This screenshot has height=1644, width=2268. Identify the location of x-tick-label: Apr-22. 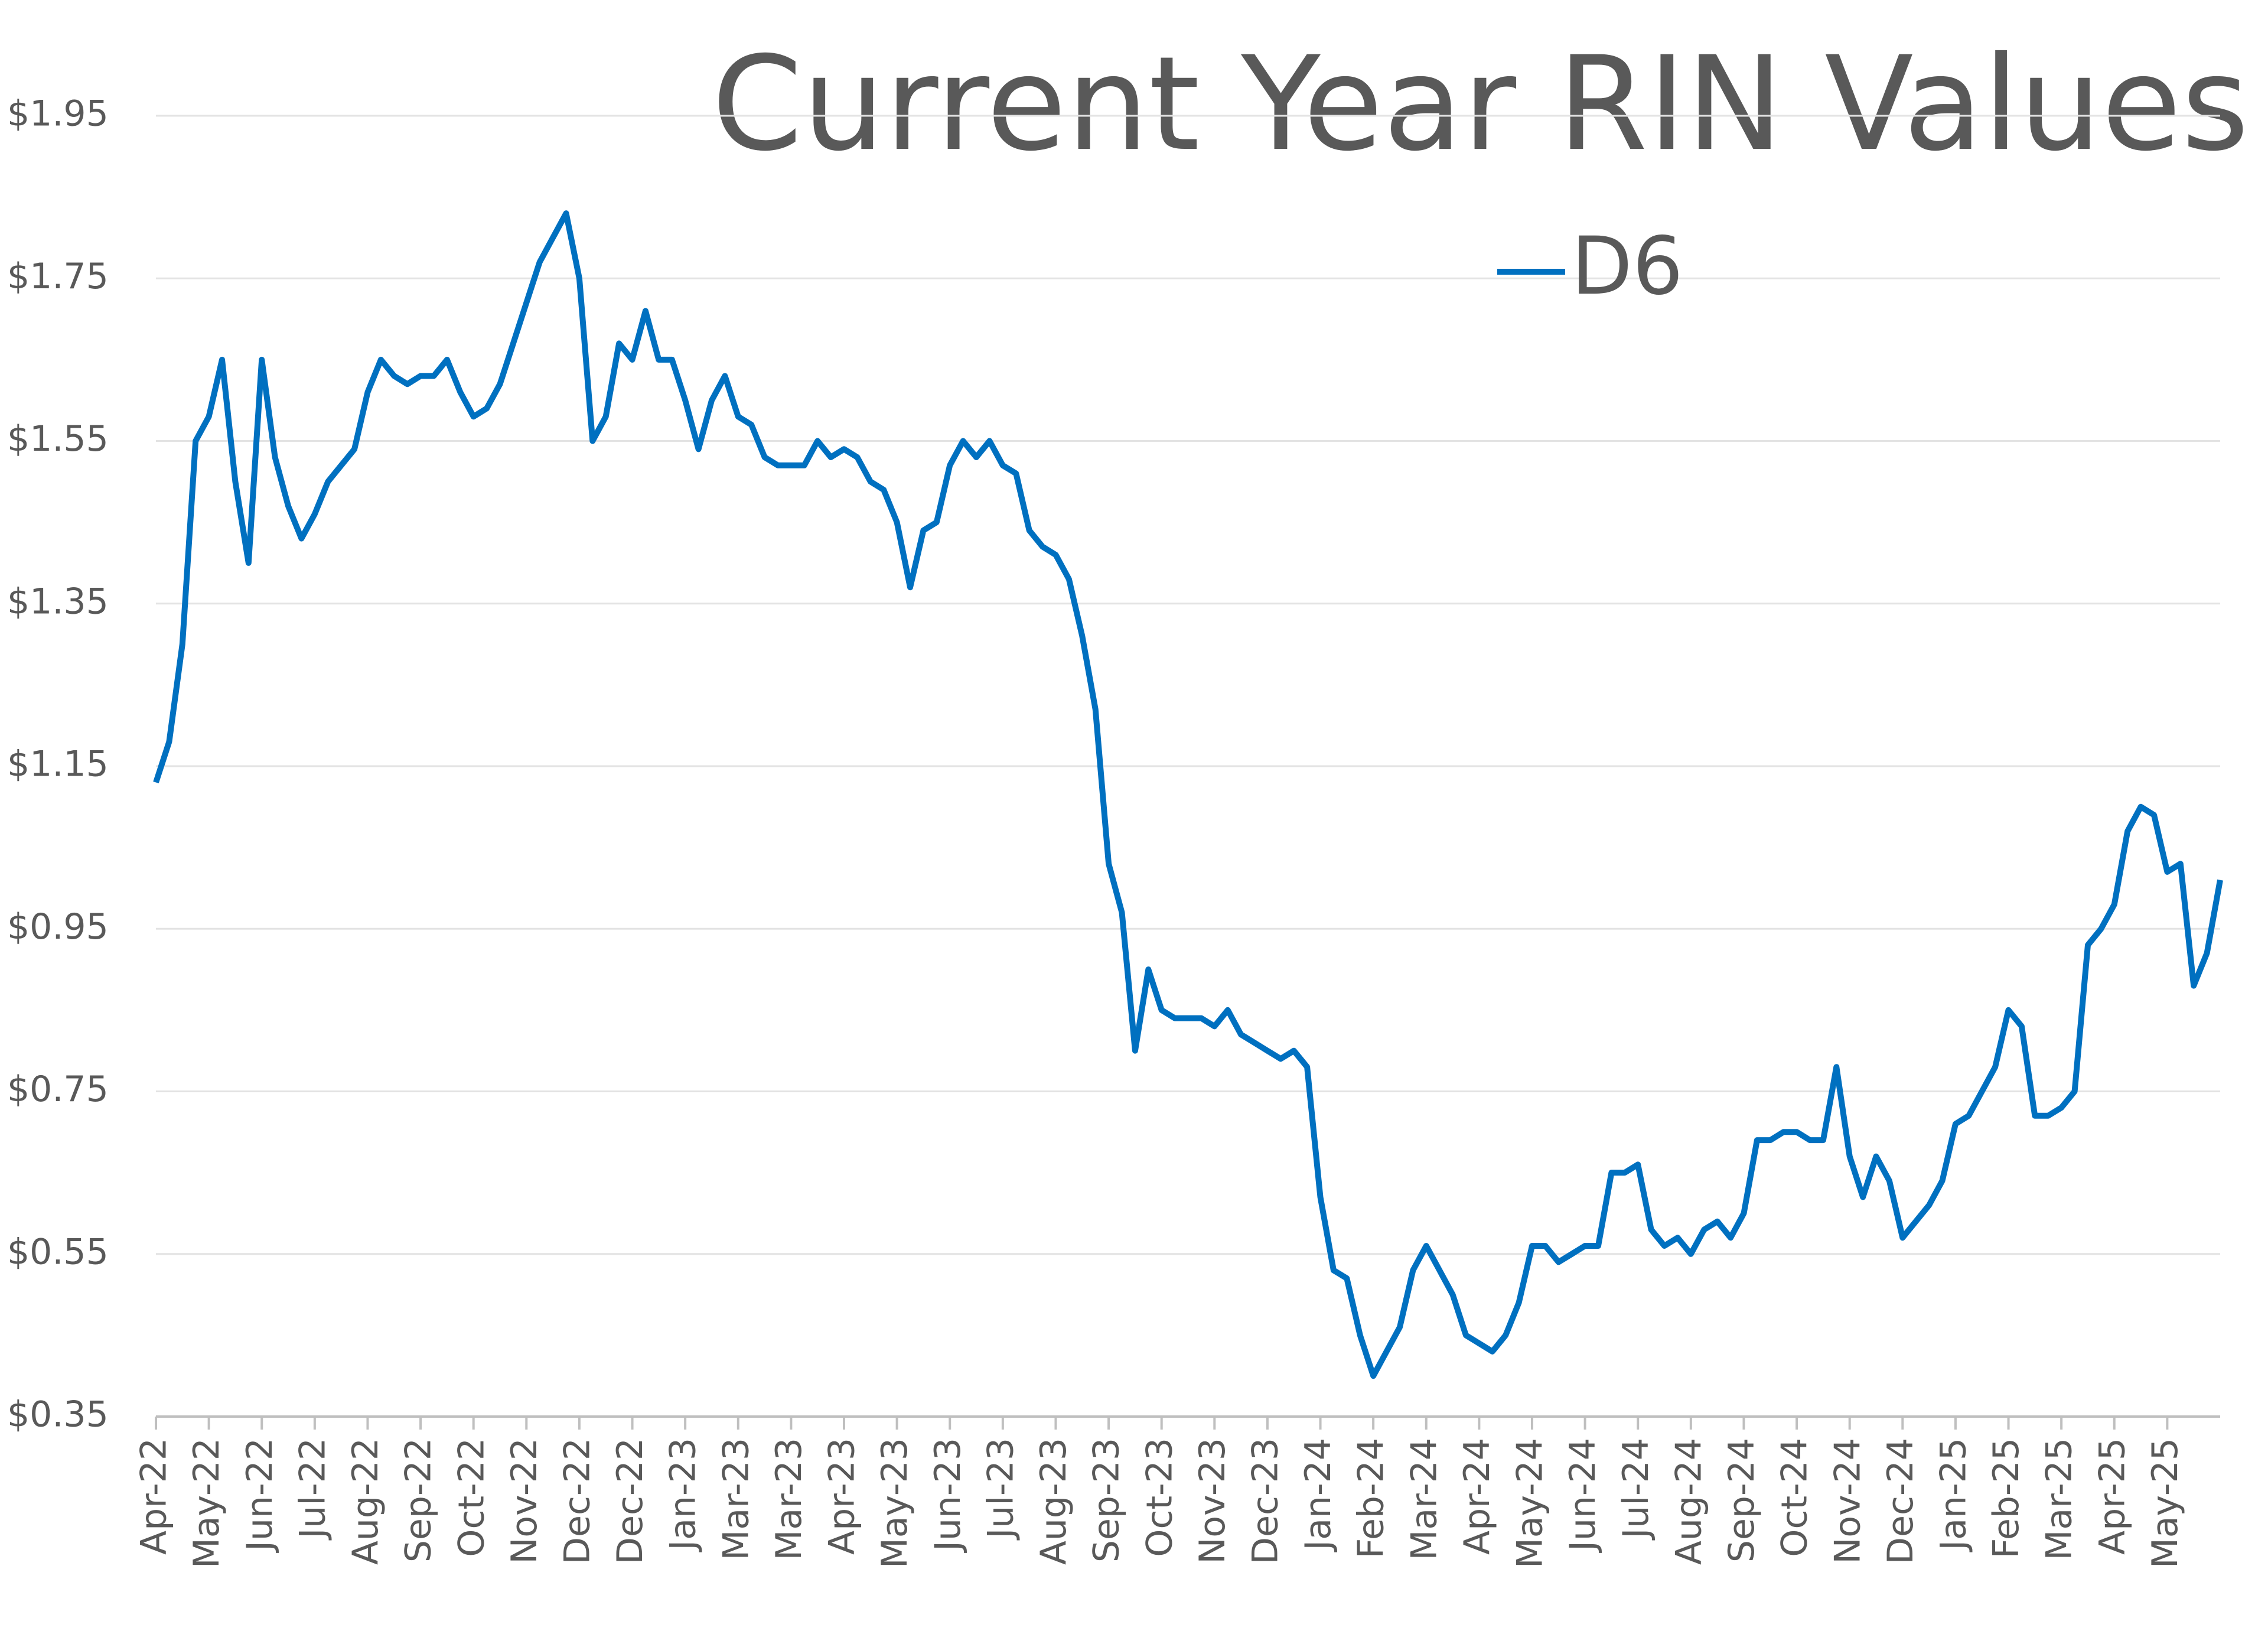
(154, 1496).